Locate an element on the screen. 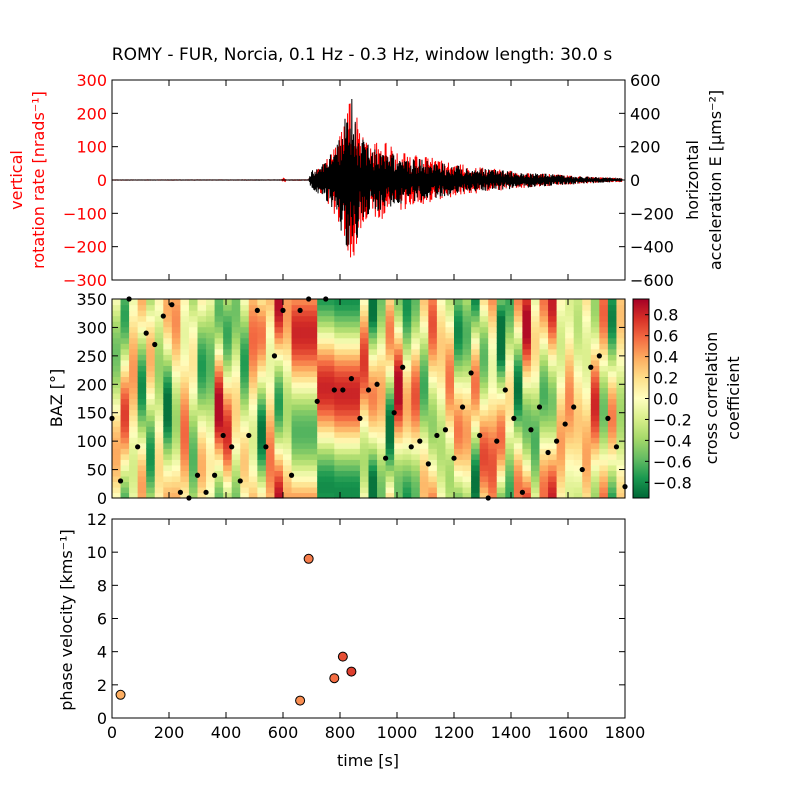 This screenshot has height=800, width=800. max-correlation-point is located at coordinates (197, 475).